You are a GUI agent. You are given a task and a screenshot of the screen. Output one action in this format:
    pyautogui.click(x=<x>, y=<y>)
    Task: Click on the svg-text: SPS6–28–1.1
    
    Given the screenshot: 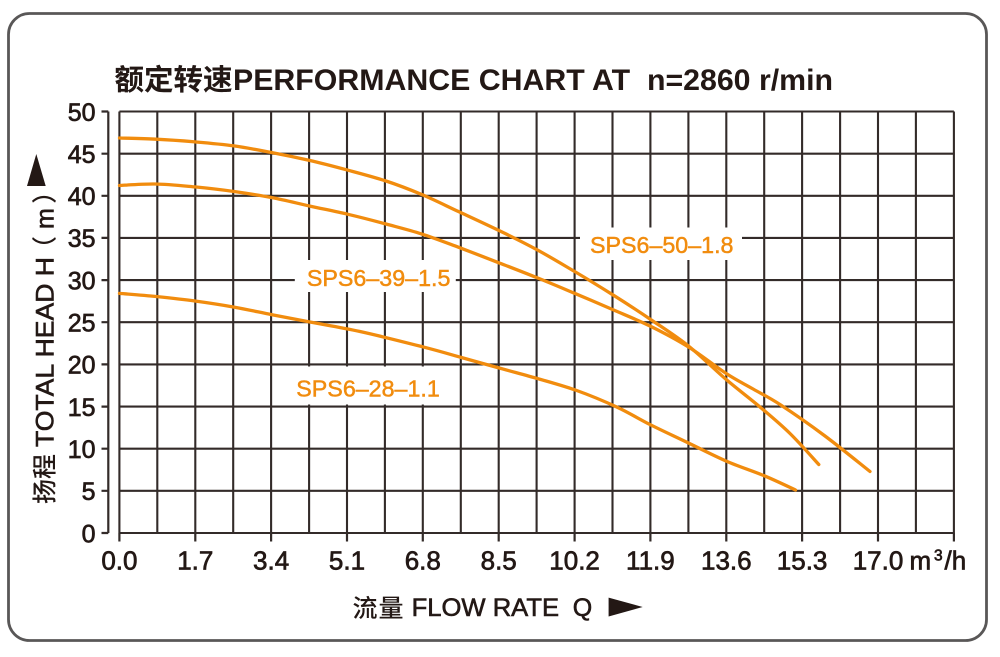 What is the action you would take?
    pyautogui.click(x=368, y=388)
    